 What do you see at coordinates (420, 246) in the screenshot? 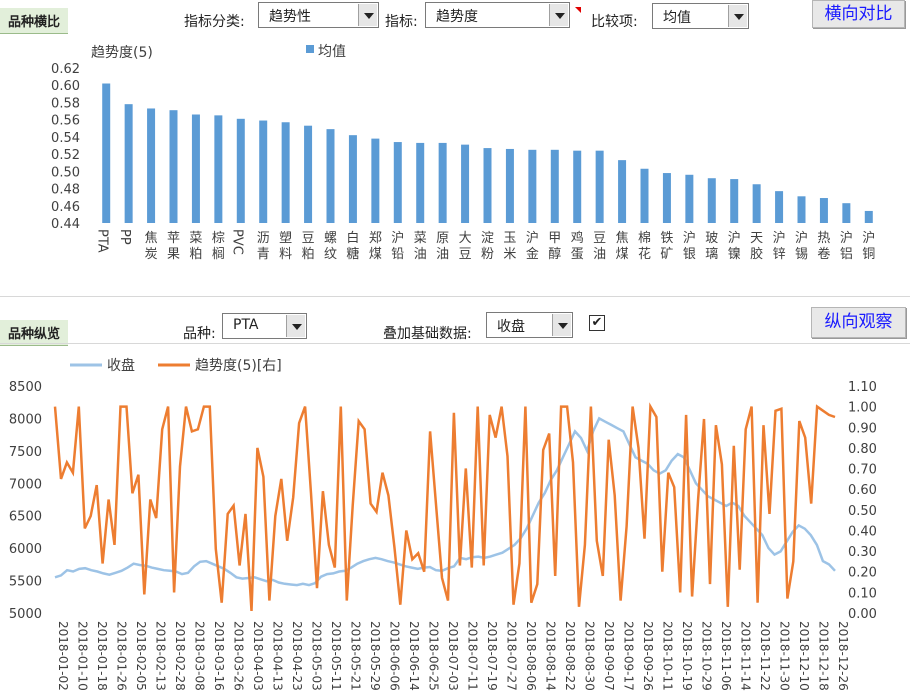
I see `x-tick-label: 菜油` at bounding box center [420, 246].